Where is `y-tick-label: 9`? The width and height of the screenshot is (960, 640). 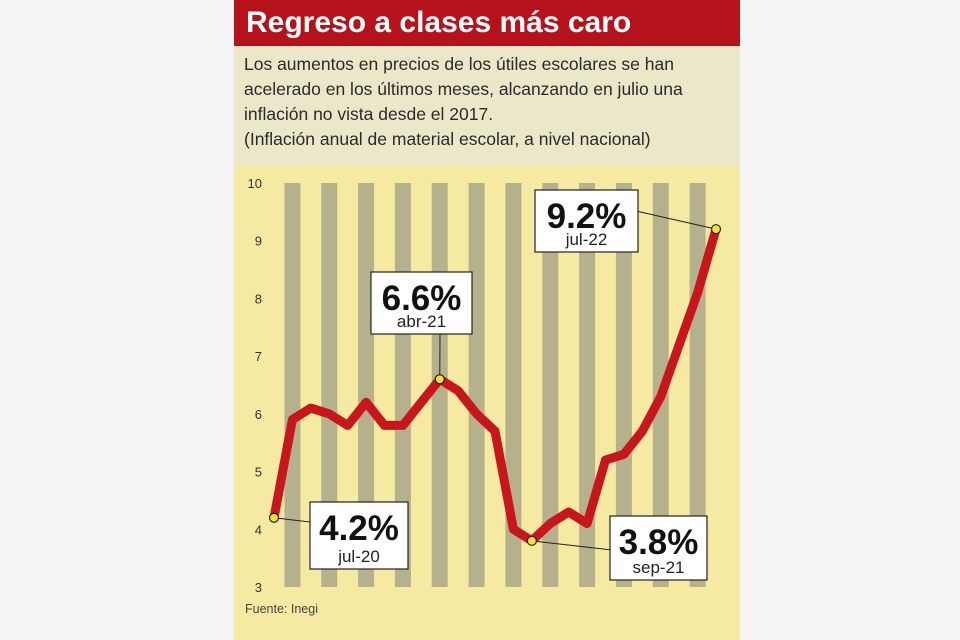
y-tick-label: 9 is located at coordinates (258, 241).